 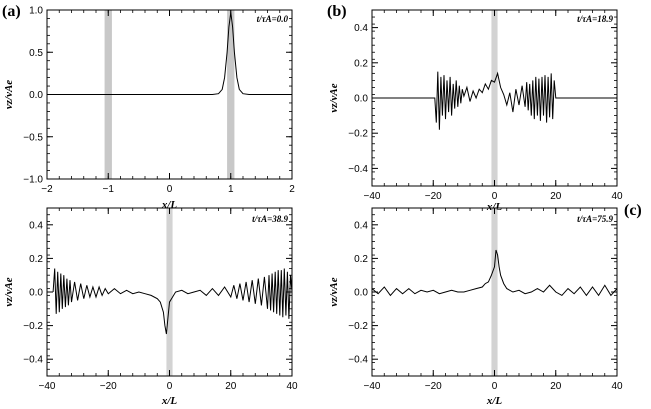 I want to click on panel-label: (c), so click(x=633, y=210).